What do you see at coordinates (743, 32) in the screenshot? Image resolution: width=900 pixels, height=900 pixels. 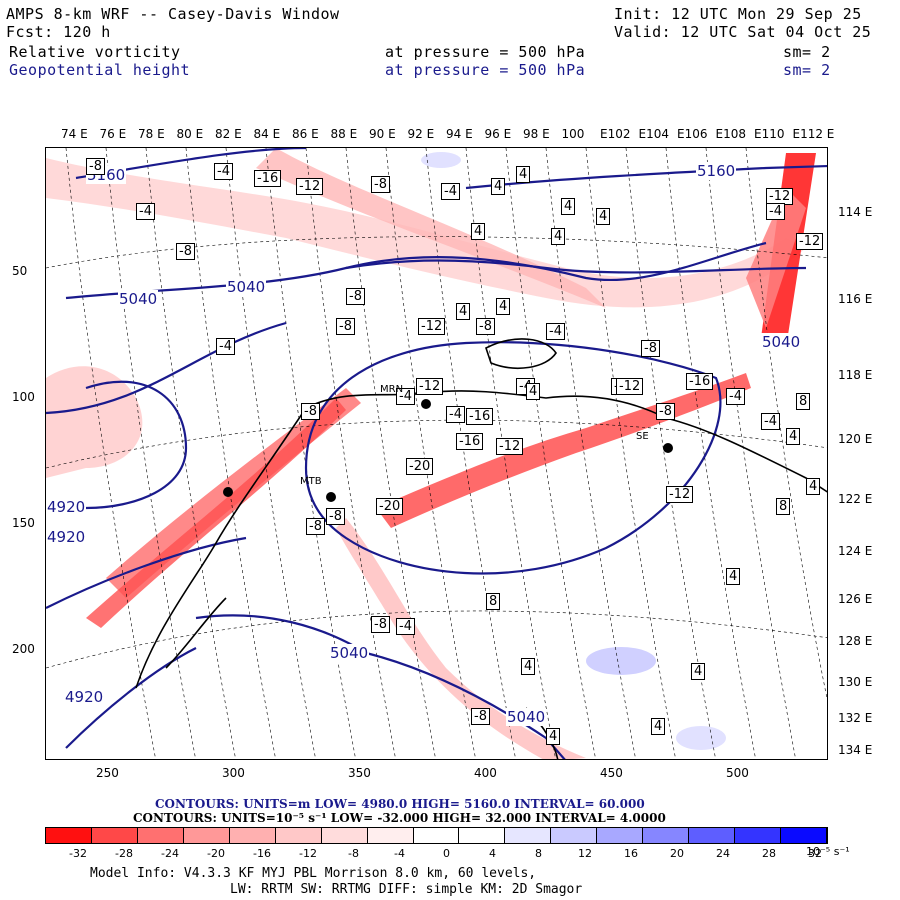 I see `valid-time: Valid: 12 UTC Sat 04 Oct 25` at bounding box center [743, 32].